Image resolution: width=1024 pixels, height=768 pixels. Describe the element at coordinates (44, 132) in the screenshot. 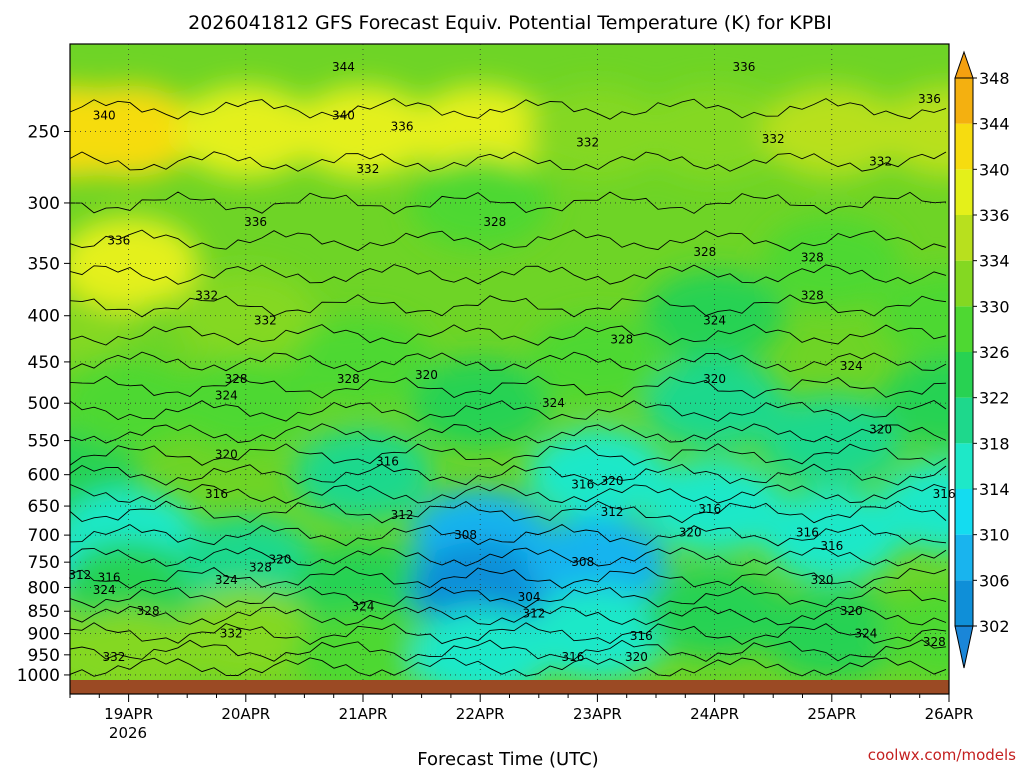

I see `y-tick-label: 250` at that location.